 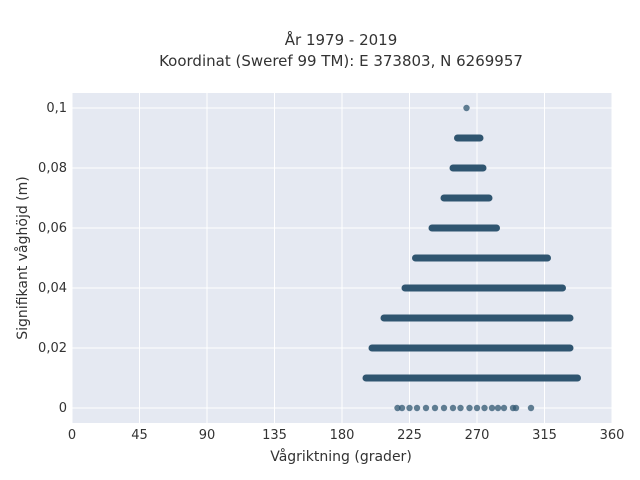 I want to click on x-tick-label: 135, so click(x=274, y=435).